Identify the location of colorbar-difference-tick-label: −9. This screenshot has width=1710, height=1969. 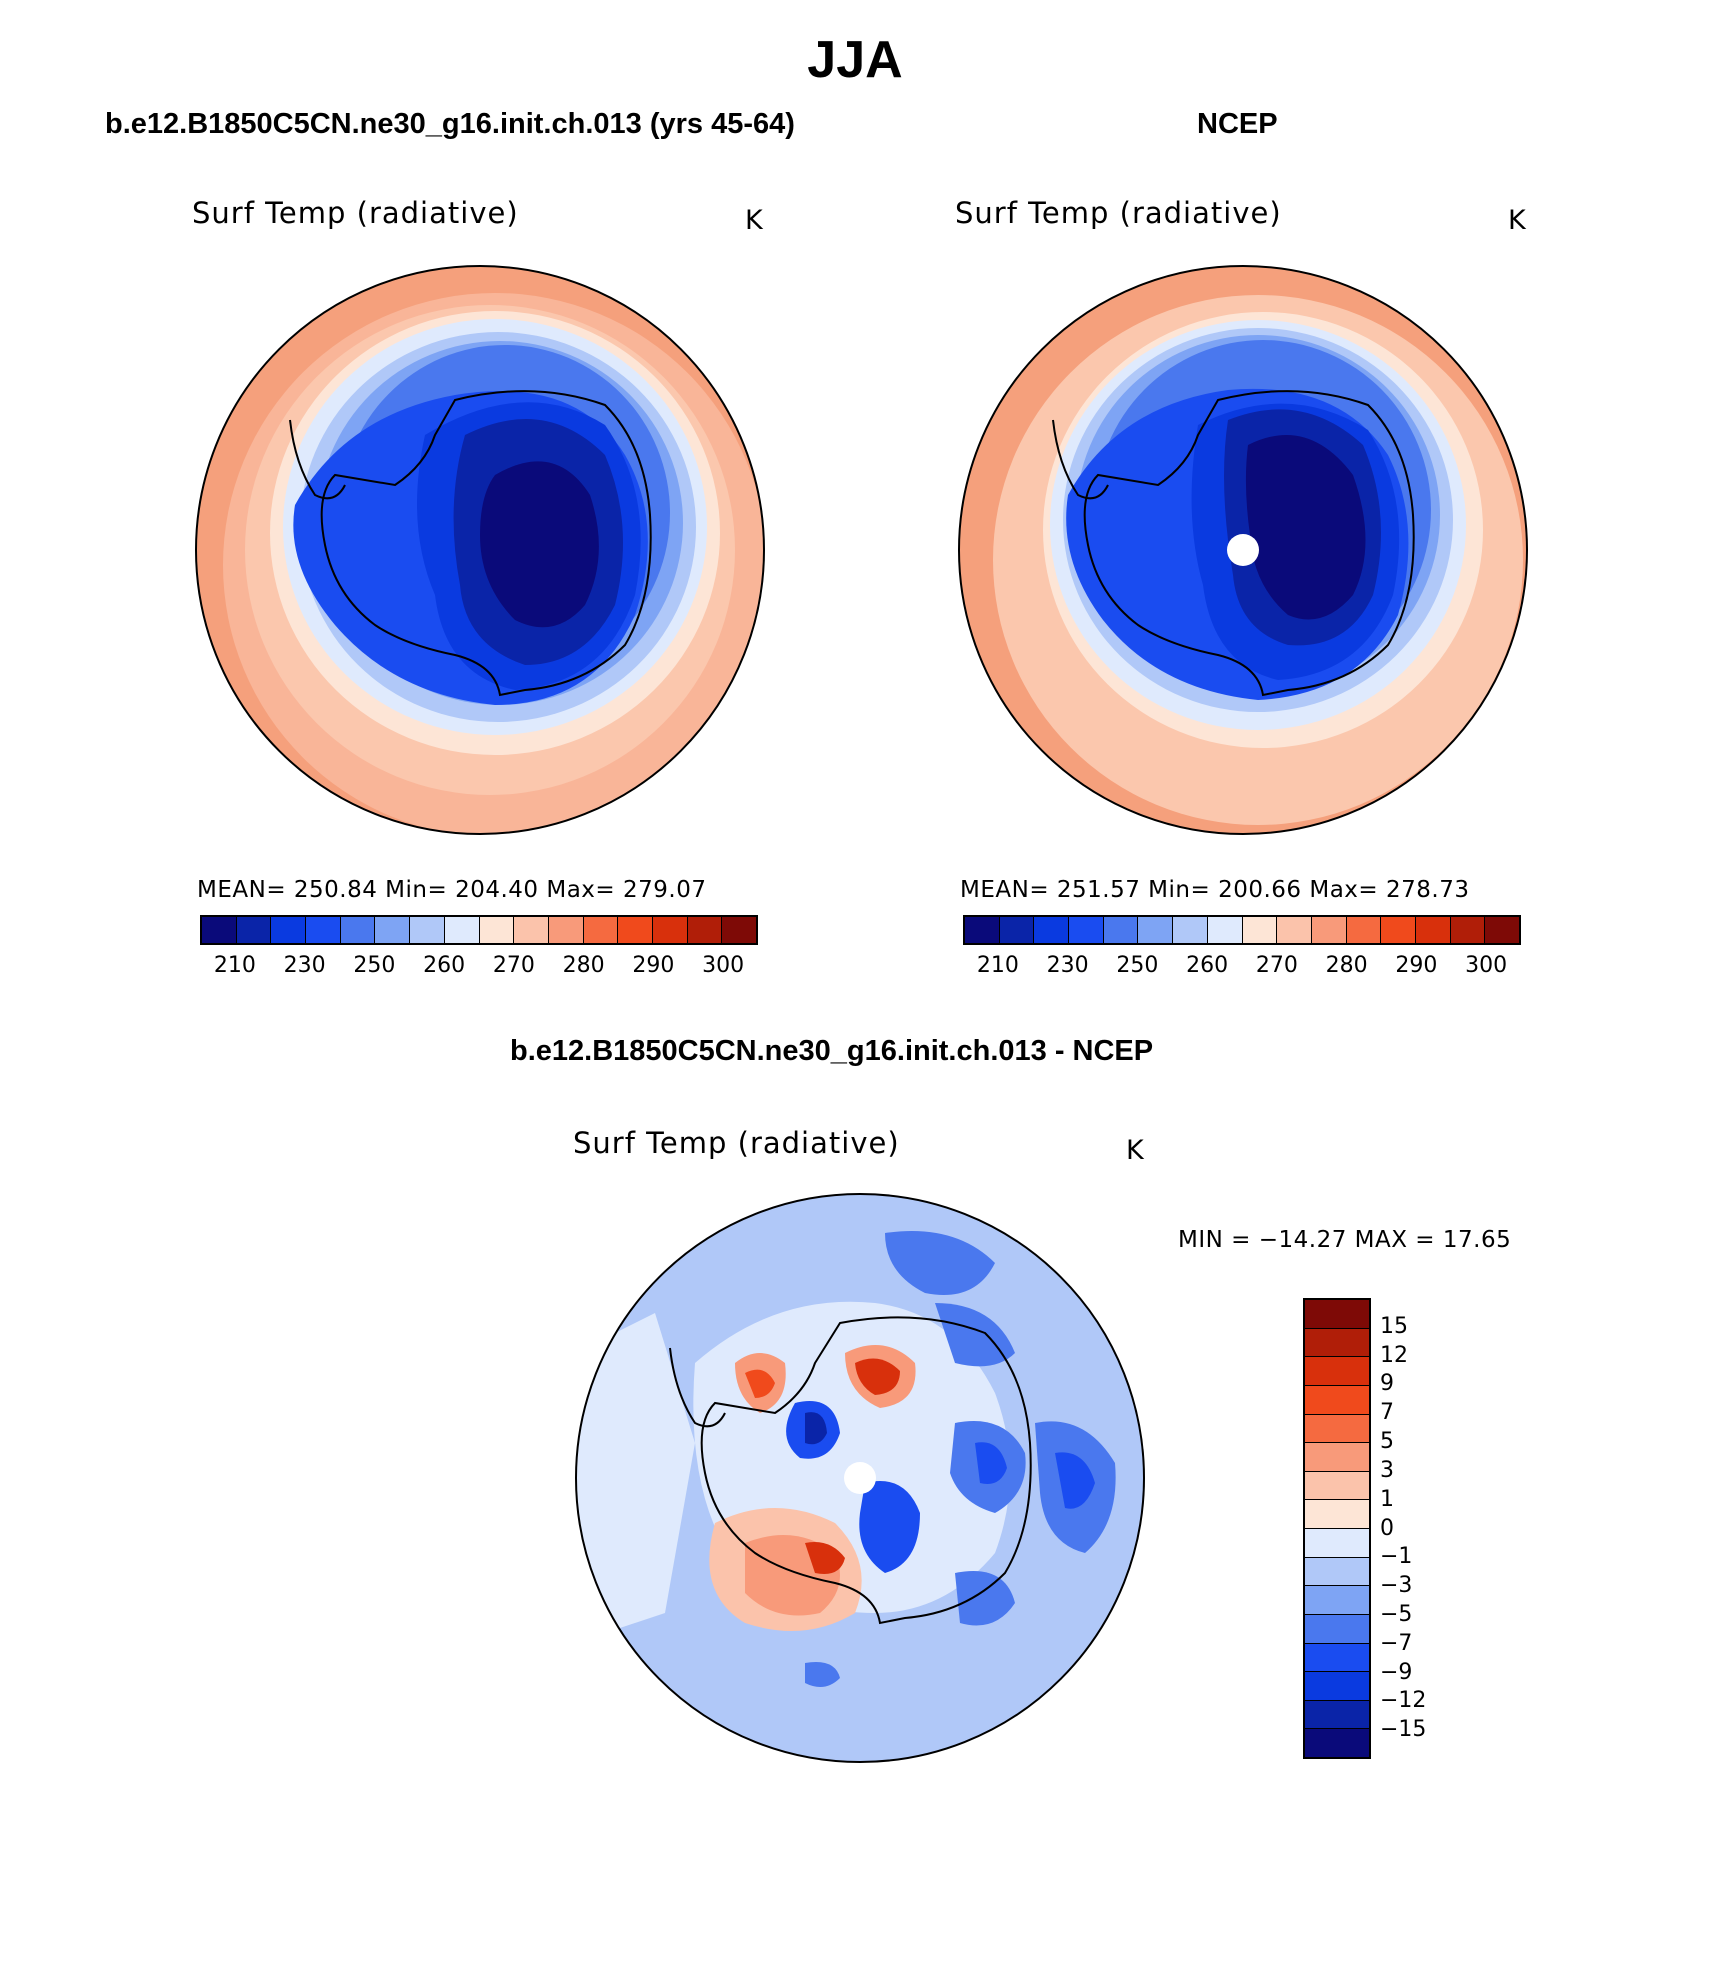
(1396, 1672).